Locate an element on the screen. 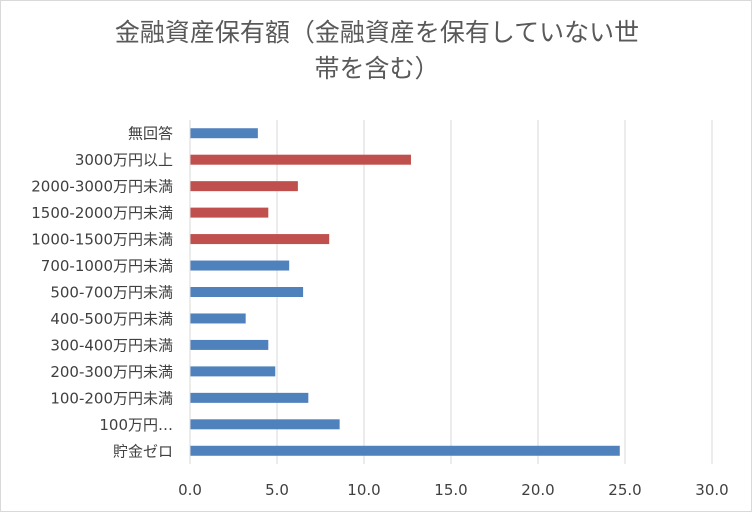  x-tick-label: 0.0 is located at coordinates (190, 490).